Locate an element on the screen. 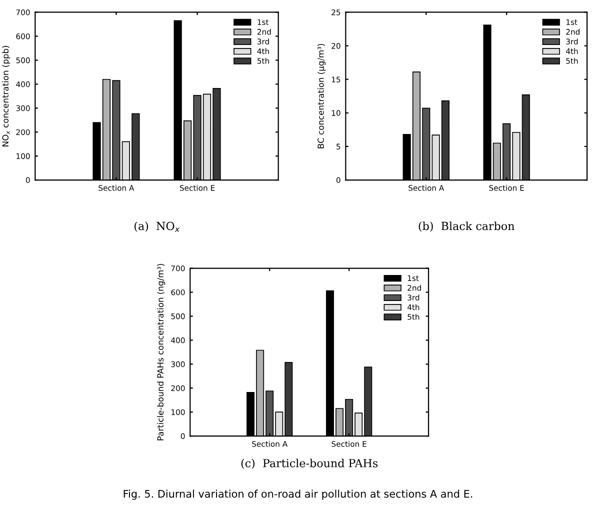 The height and width of the screenshot is (510, 596). y-axis-title: Particle-bound PAHs concentration (ng/m³) is located at coordinates (161, 352).